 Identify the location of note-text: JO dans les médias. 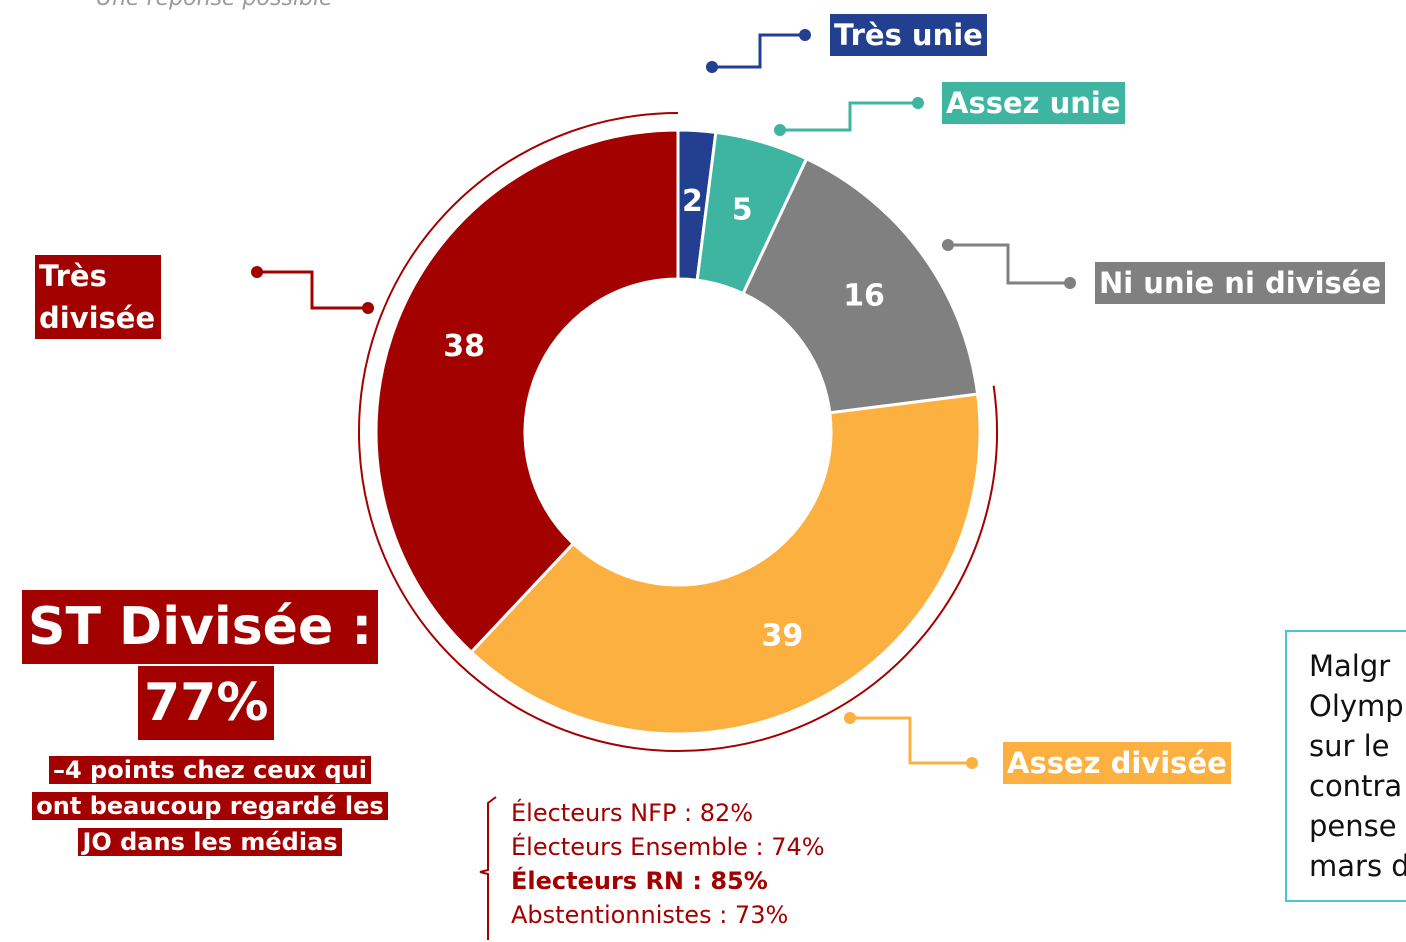
(210, 842).